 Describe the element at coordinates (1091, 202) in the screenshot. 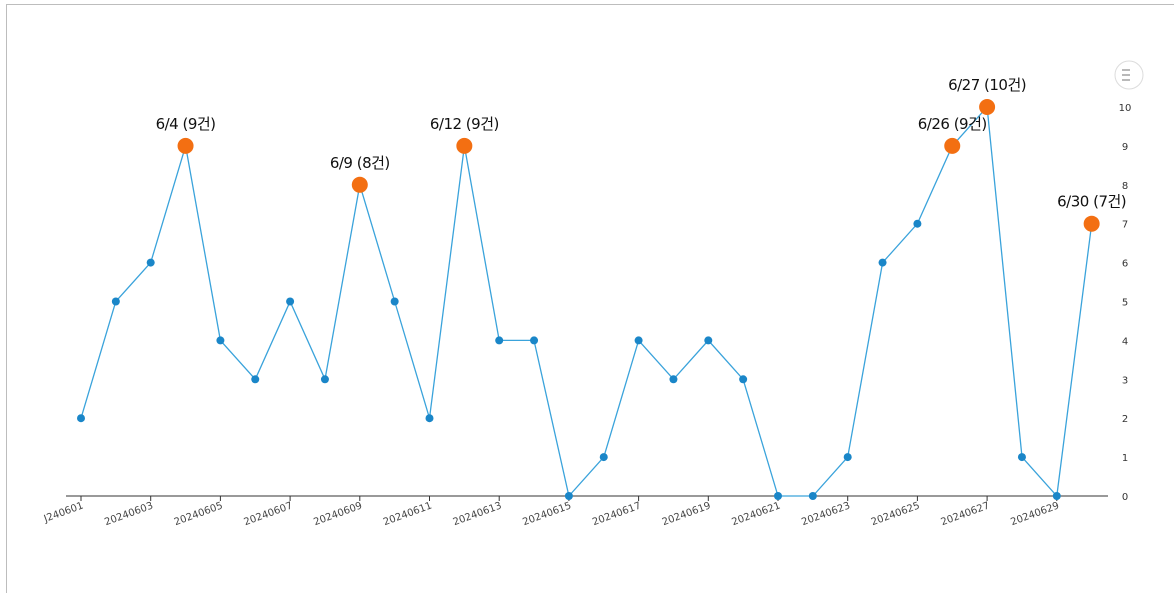

I see `highlight-label: 6/30 (7건)` at that location.